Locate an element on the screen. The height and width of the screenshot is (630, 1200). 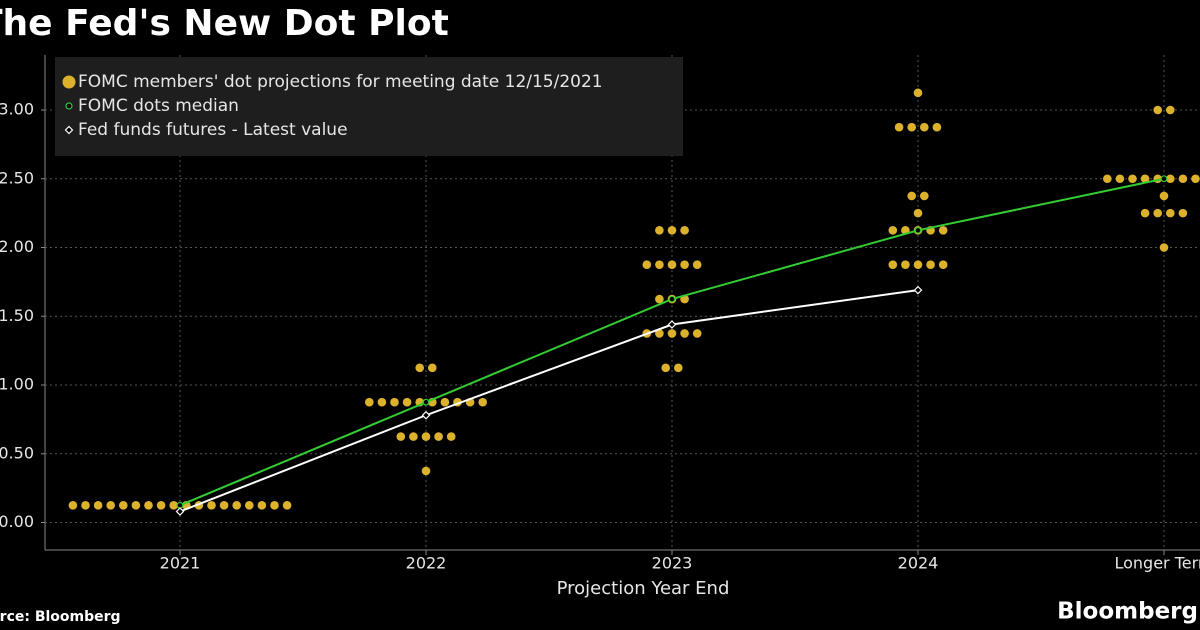
legend-box is located at coordinates (369, 106).